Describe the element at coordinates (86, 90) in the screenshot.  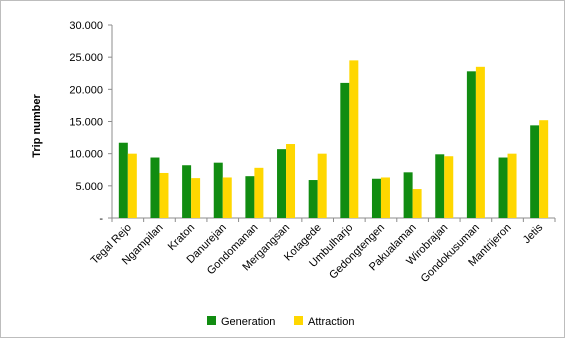
I see `y-tick-label: 20.000` at that location.